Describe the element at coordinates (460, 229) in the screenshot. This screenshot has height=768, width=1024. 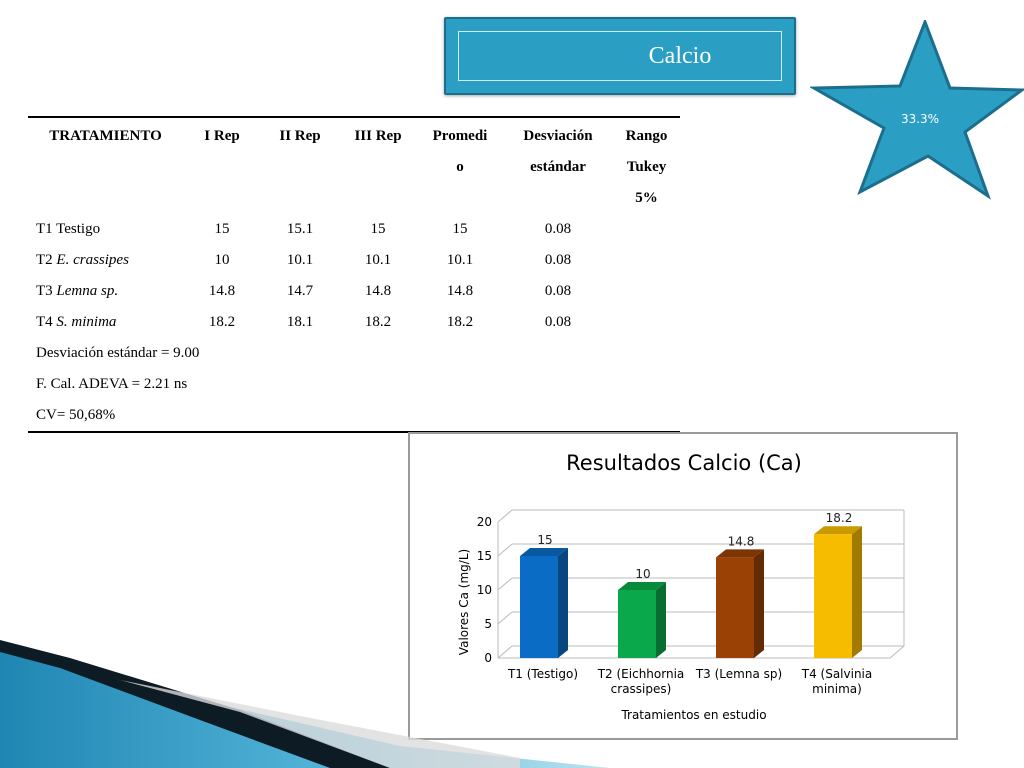
I see `cell-promedio: 15` at that location.